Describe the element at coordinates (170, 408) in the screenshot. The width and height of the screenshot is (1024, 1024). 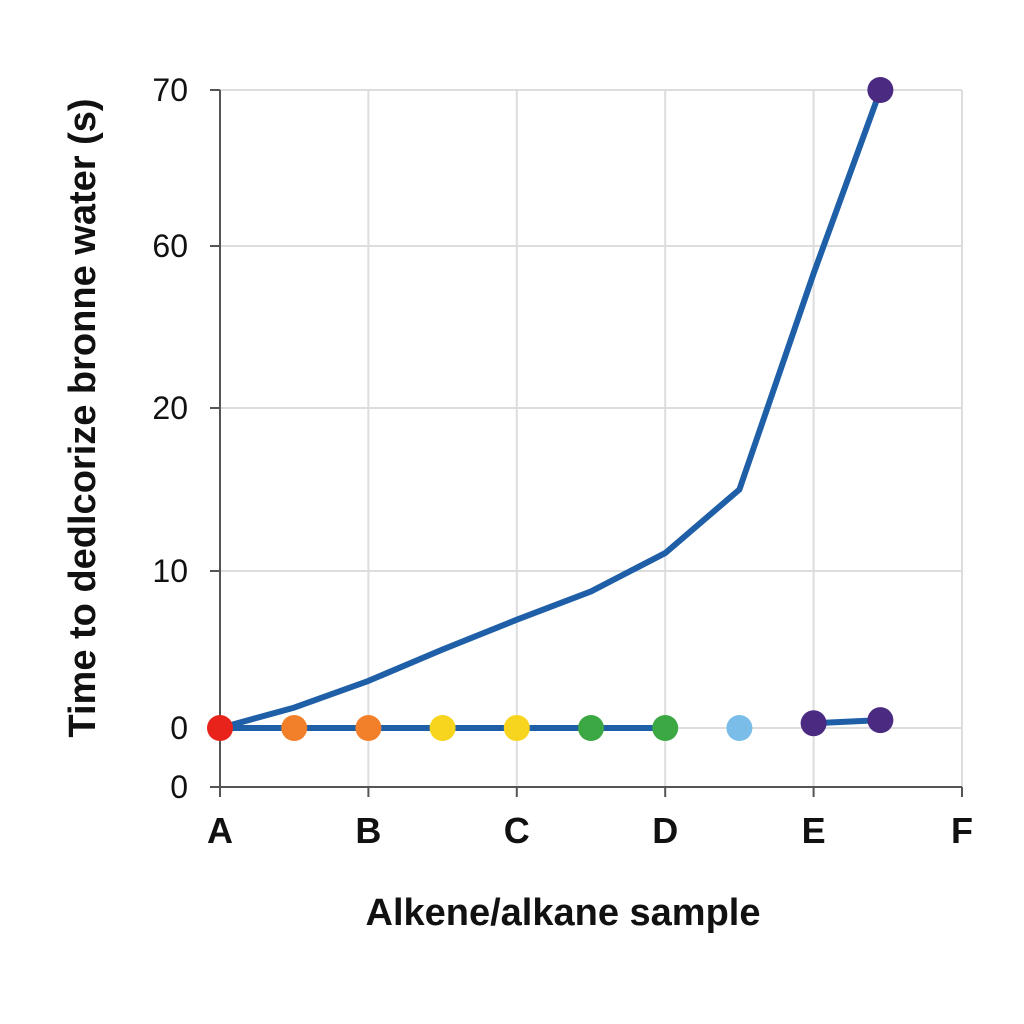
I see `y-tick-label: 20` at that location.